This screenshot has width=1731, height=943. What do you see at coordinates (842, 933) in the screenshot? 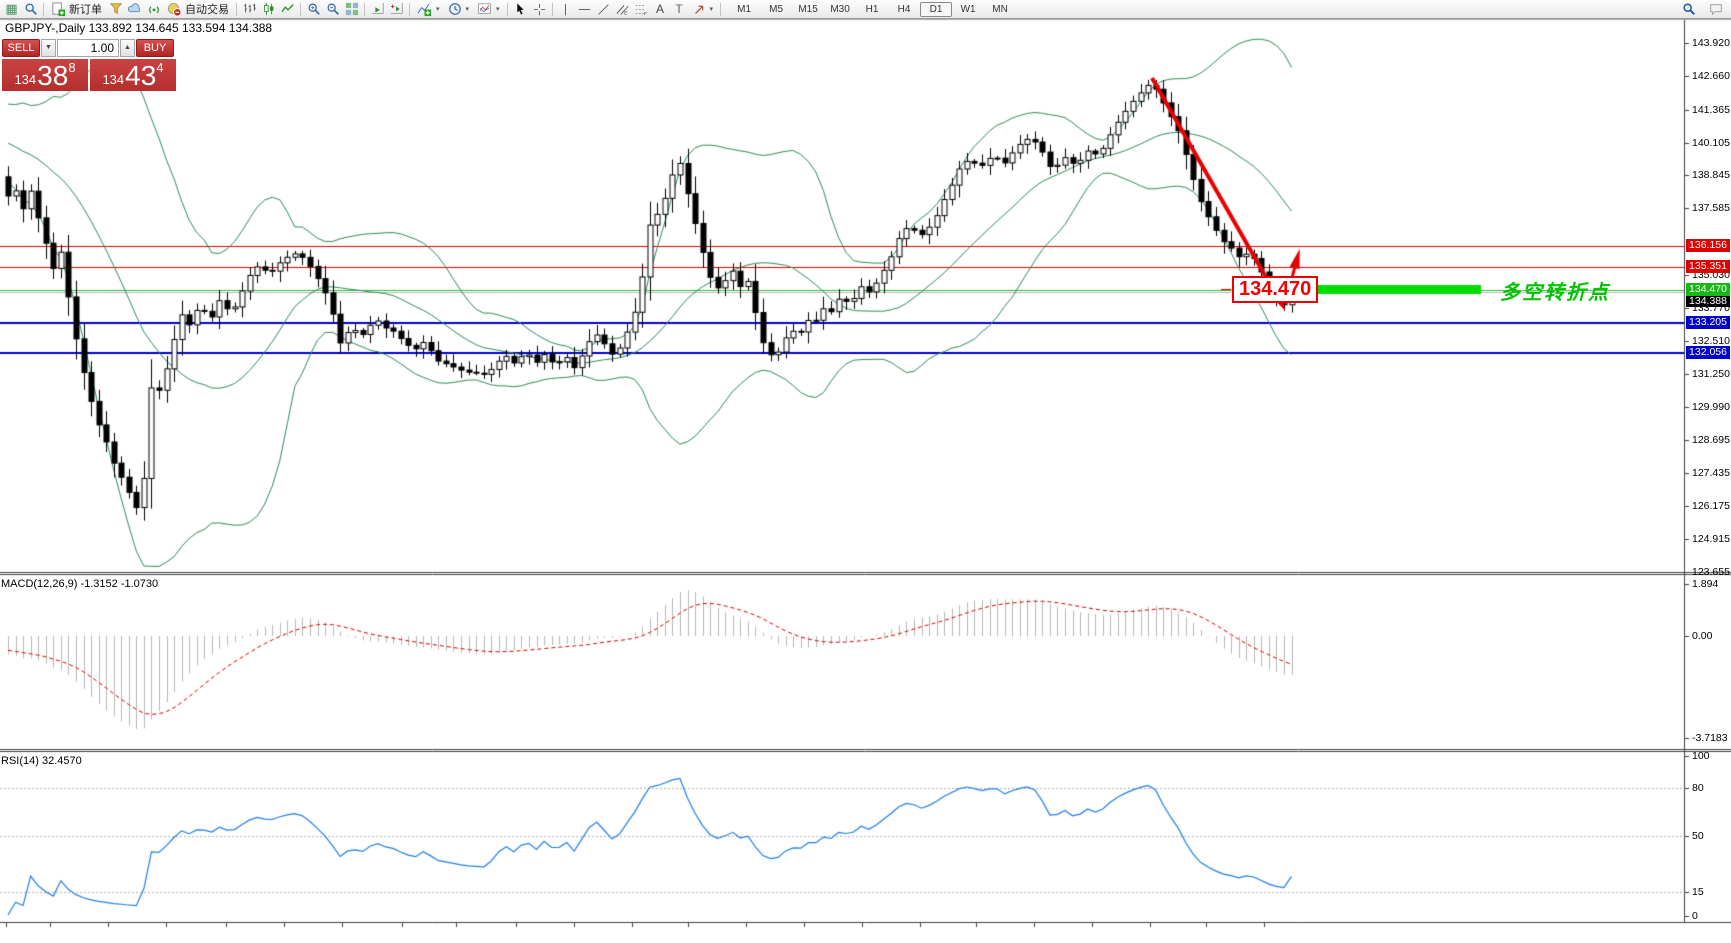
I see `time-axis` at bounding box center [842, 933].